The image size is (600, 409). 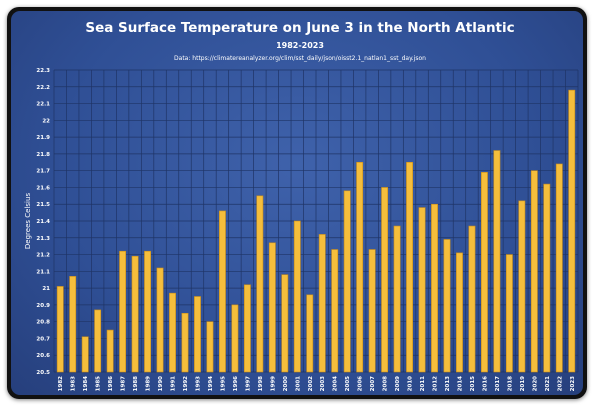 What do you see at coordinates (43, 356) in the screenshot?
I see `y-tick-label: 20.6` at bounding box center [43, 356].